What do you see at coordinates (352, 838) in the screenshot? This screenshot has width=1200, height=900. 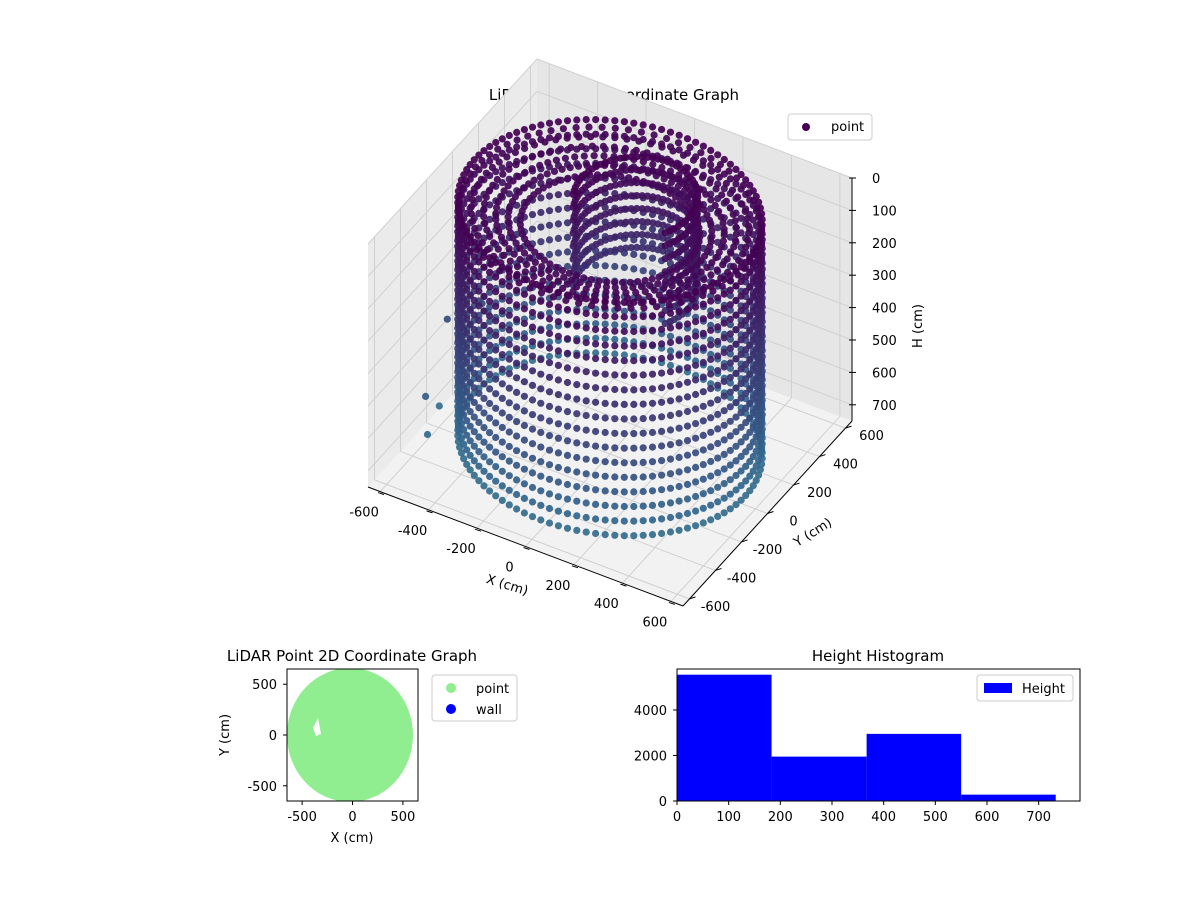 I see `chart-2d-x-axis-label: X (cm)` at bounding box center [352, 838].